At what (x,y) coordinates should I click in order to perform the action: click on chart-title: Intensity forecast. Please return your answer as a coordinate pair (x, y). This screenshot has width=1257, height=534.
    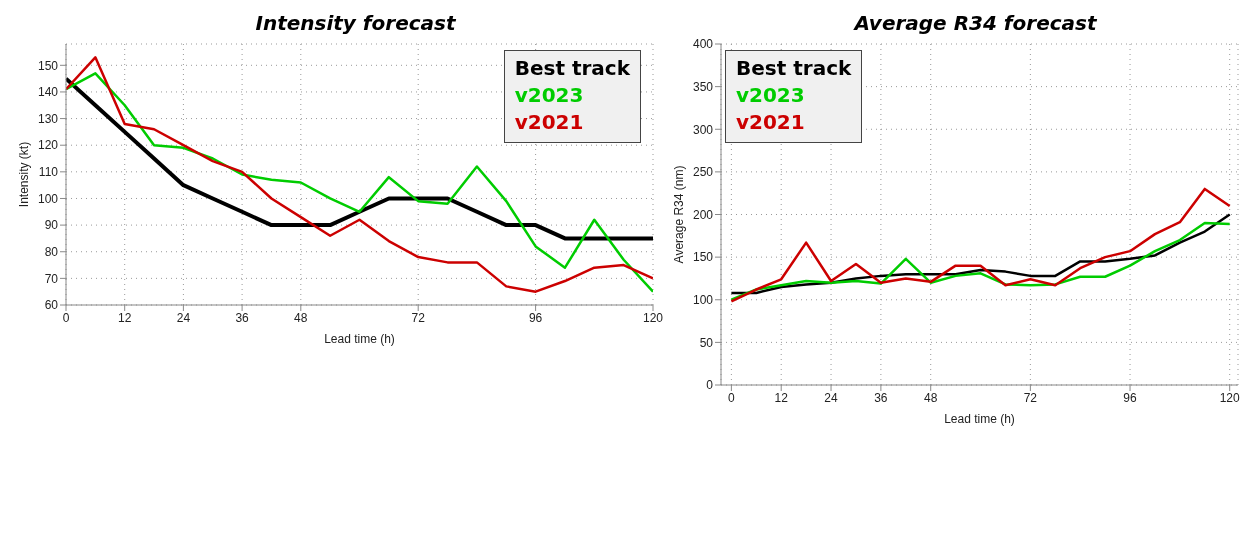
    Looking at the image, I should click on (355, 23).